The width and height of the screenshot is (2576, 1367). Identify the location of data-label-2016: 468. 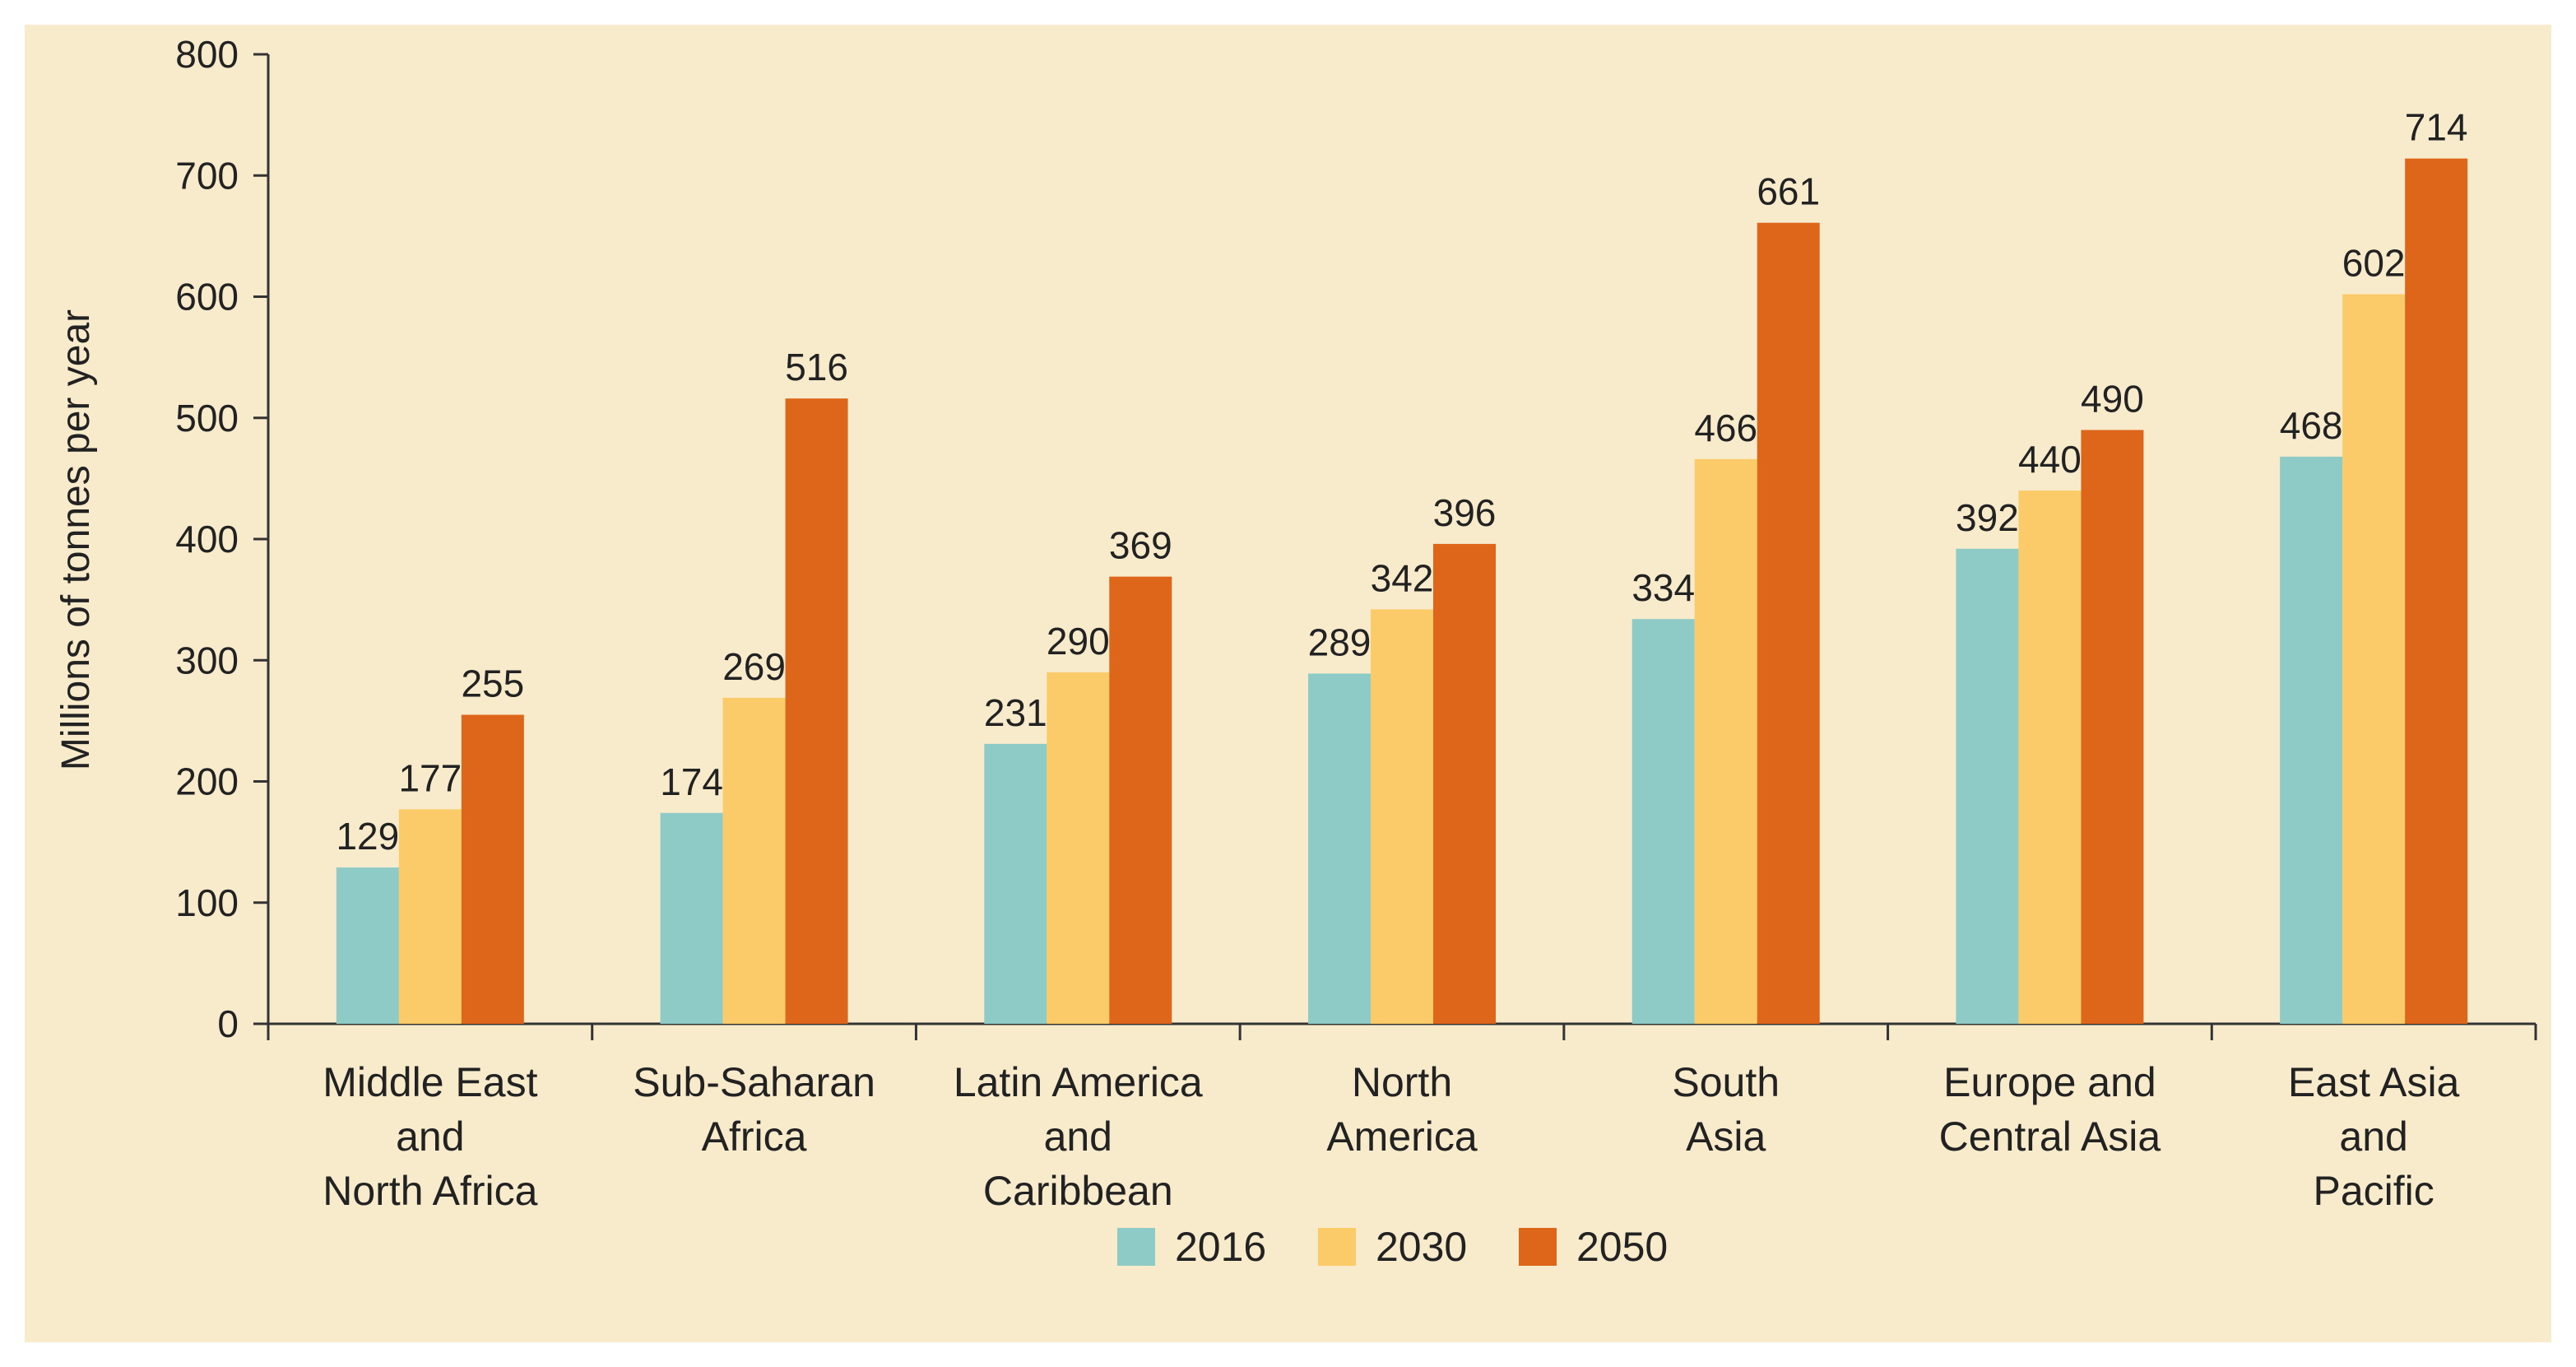
(2311, 425).